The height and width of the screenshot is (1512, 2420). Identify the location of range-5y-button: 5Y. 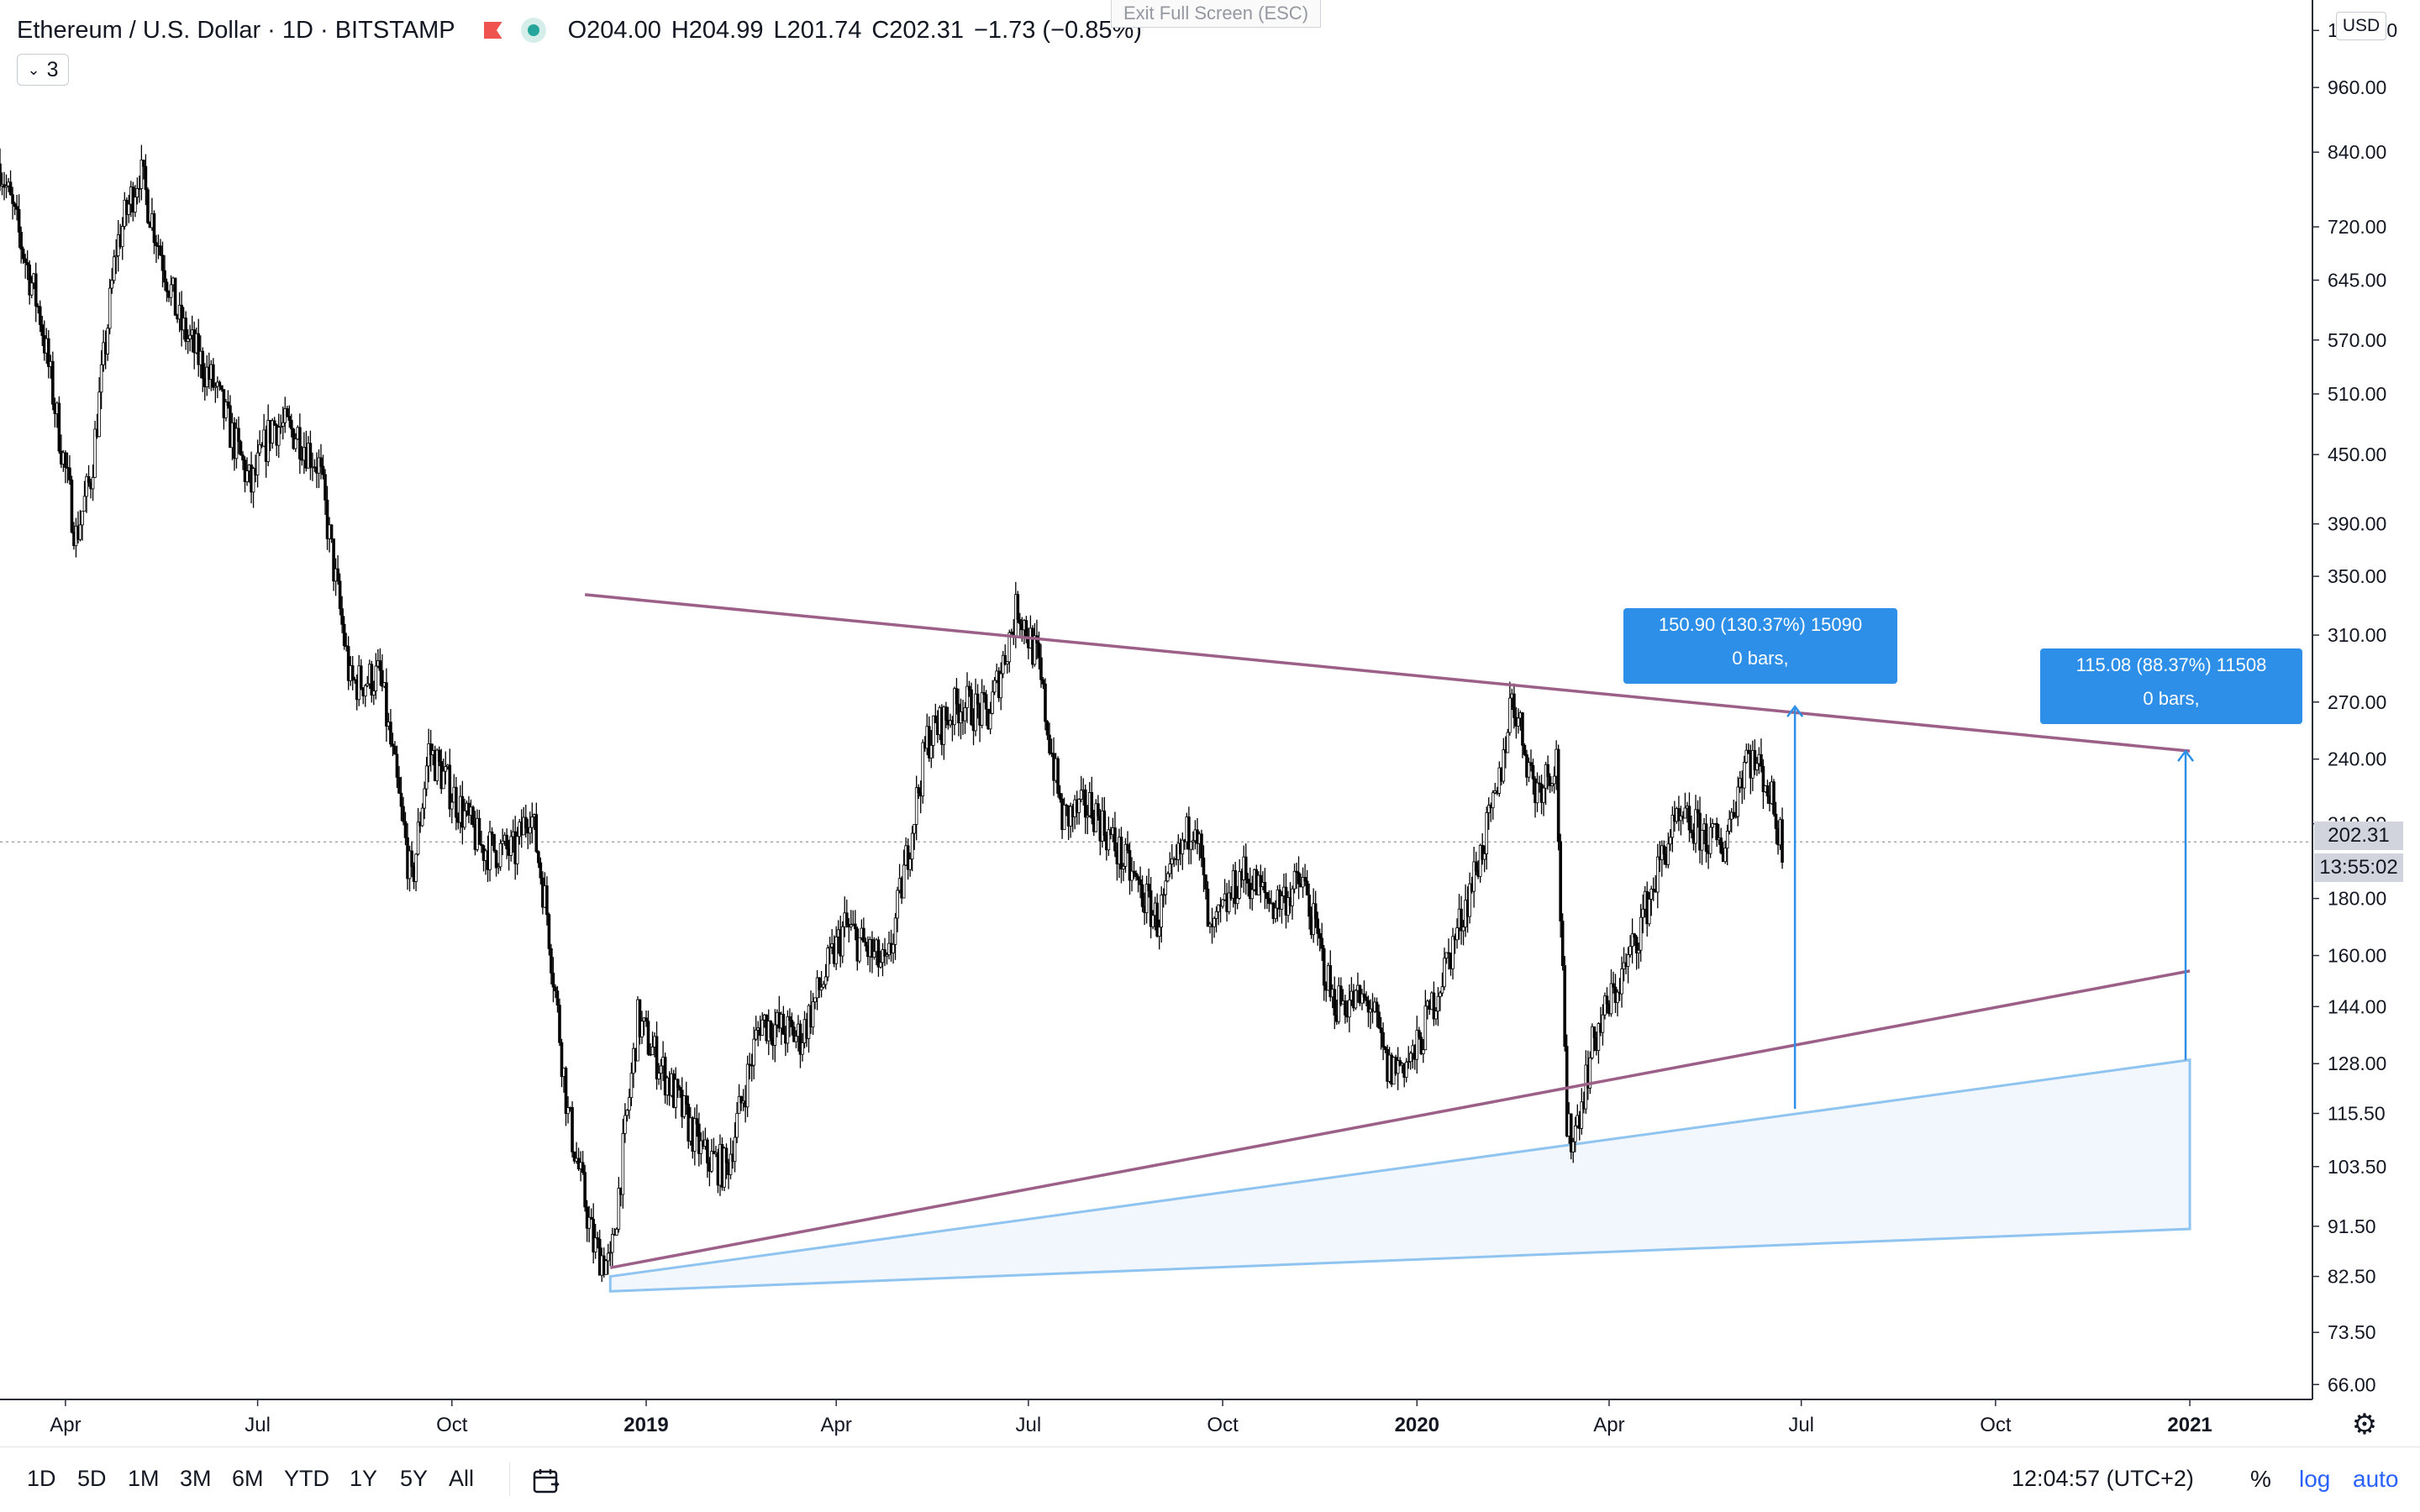
(414, 1479).